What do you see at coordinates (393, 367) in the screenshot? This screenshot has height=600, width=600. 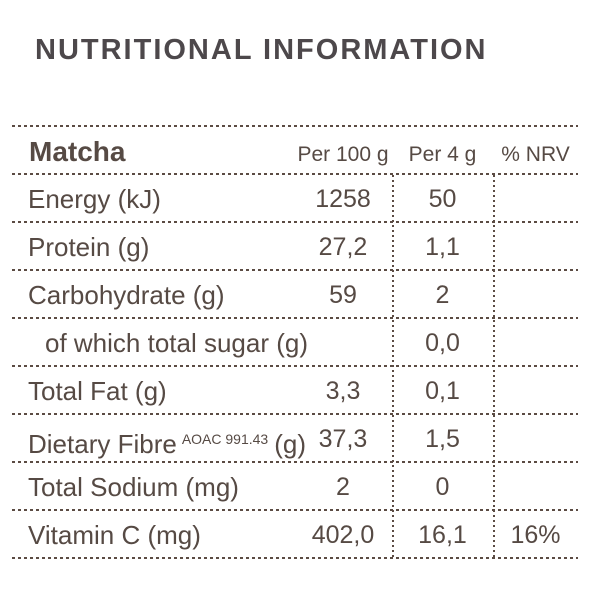 I see `column-divider-per-100g` at bounding box center [393, 367].